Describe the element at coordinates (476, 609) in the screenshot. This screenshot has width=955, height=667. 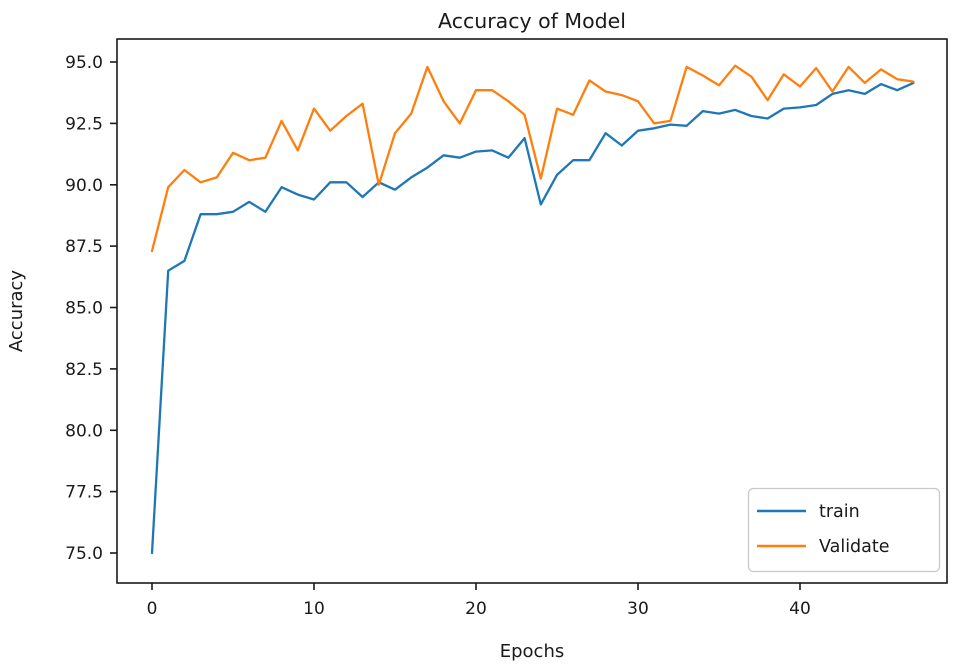
I see `x-tick-label: 20` at that location.